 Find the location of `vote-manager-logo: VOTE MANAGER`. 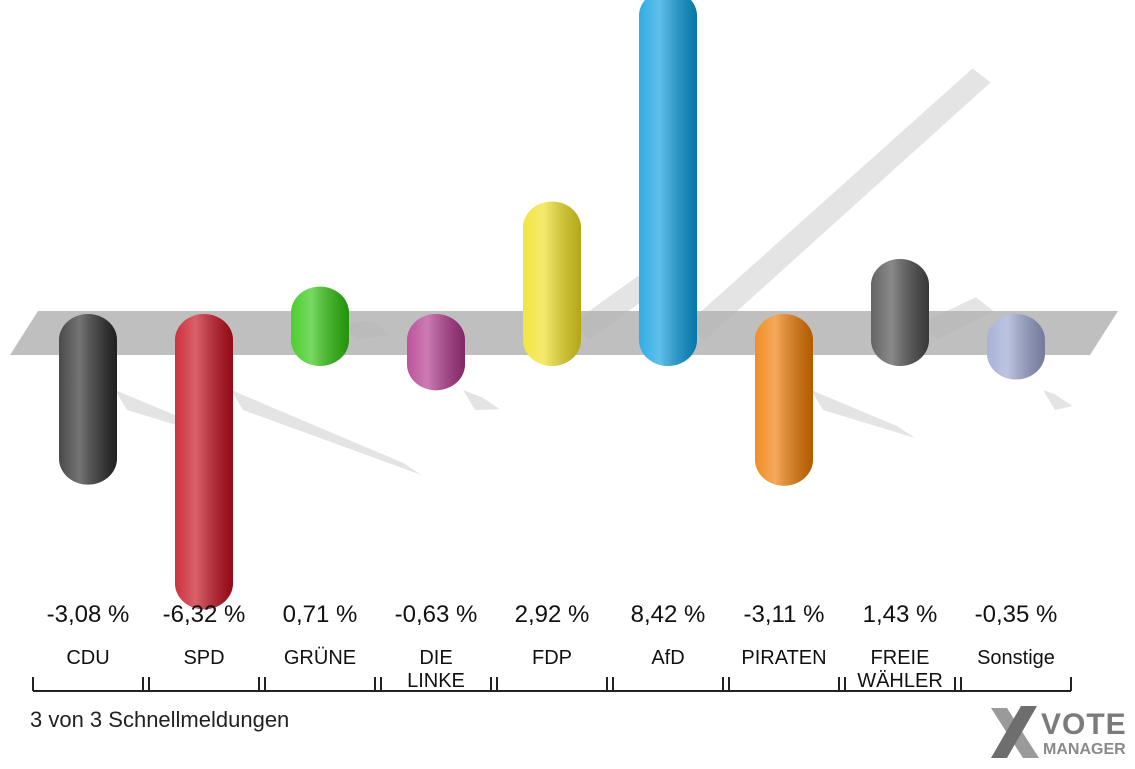

vote-manager-logo: VOTE MANAGER is located at coordinates (1060, 733).